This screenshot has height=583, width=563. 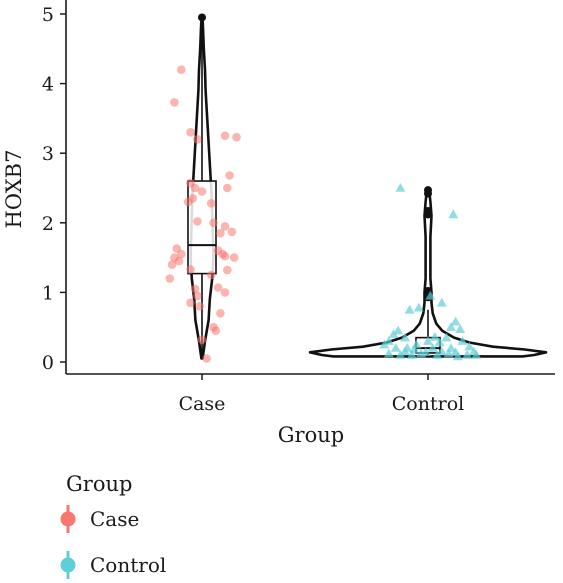 I want to click on legend-title: Group, so click(x=99, y=484).